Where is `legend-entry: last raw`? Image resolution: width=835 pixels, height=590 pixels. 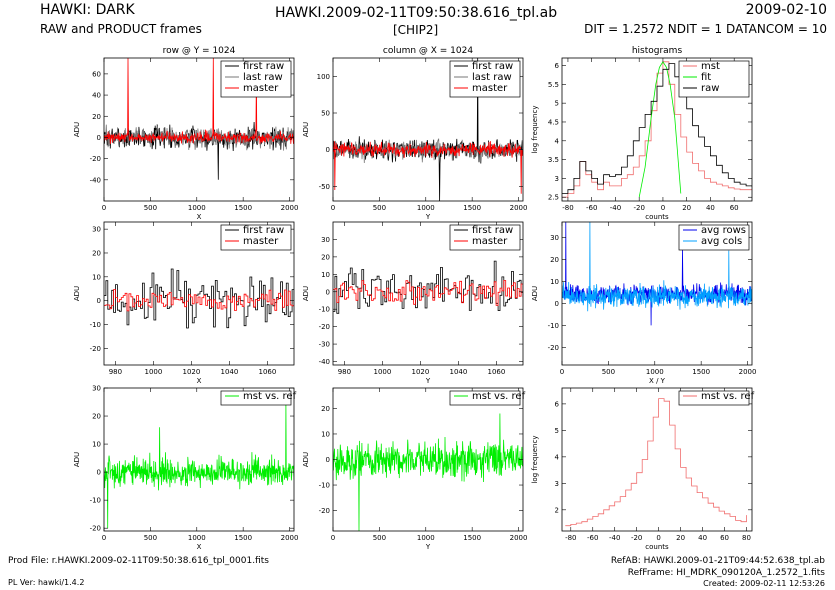 legend-entry: last raw is located at coordinates (263, 77).